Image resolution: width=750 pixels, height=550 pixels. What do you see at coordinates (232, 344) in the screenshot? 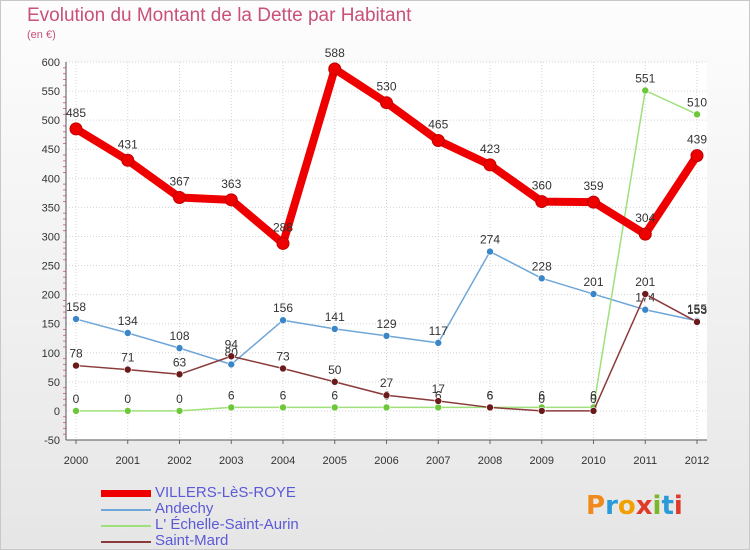
I see `data-label: 94` at bounding box center [232, 344].